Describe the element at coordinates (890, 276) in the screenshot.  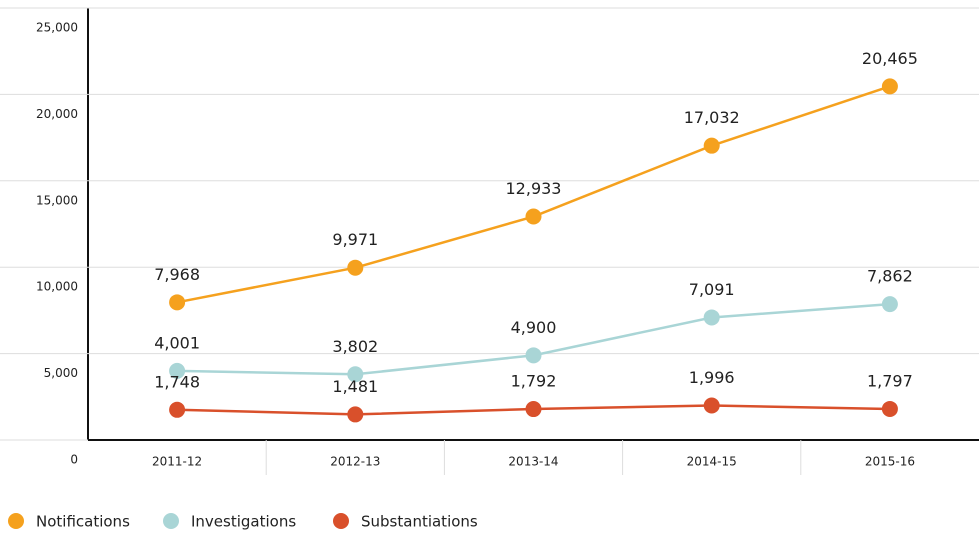
I see `data-label: 7,862` at that location.